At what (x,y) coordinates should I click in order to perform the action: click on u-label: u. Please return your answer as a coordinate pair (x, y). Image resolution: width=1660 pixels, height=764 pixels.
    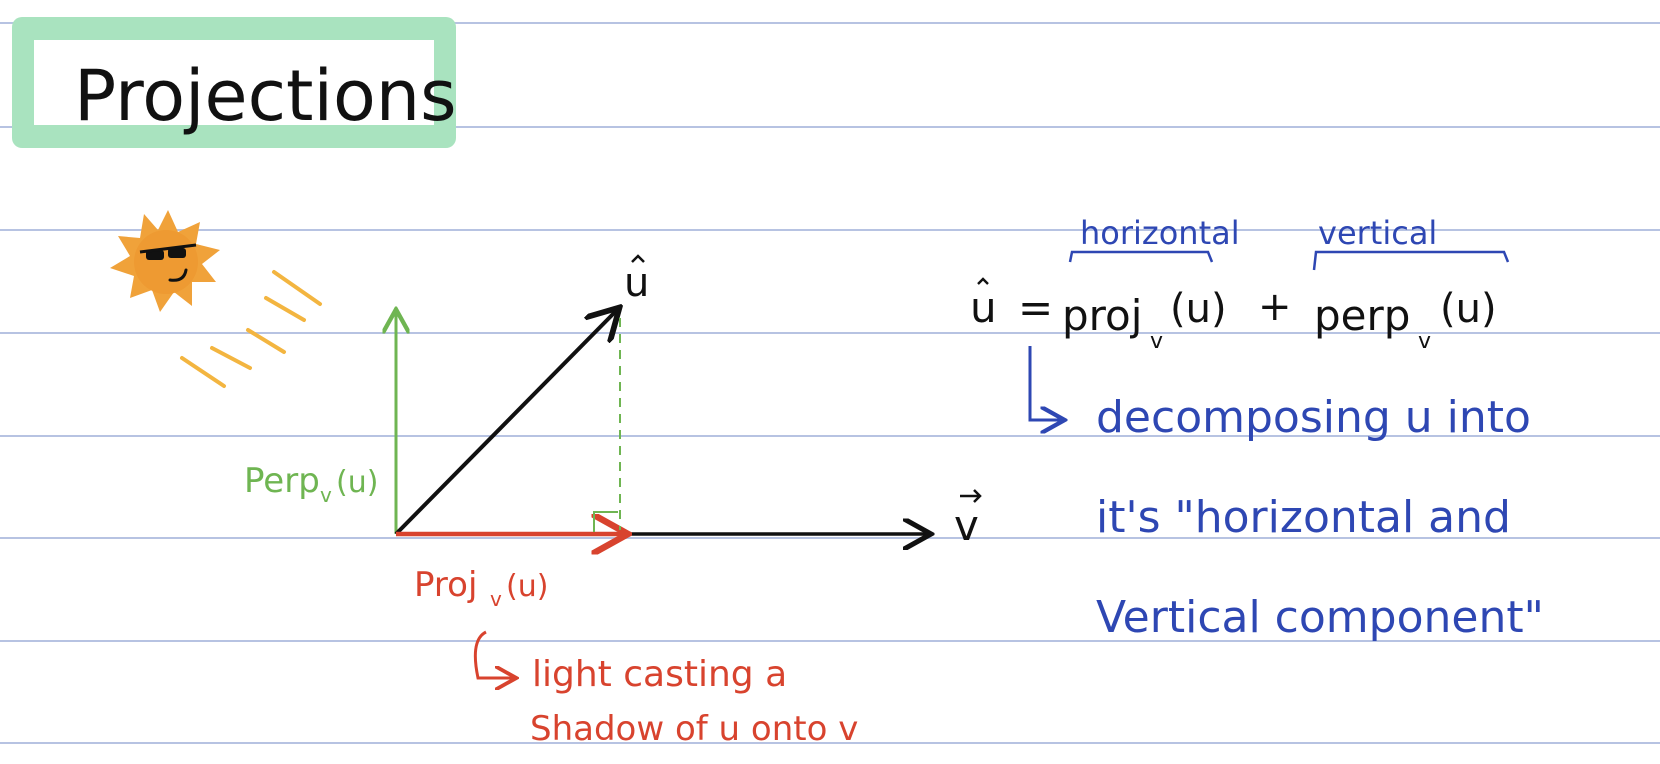
    Looking at the image, I should click on (636, 283).